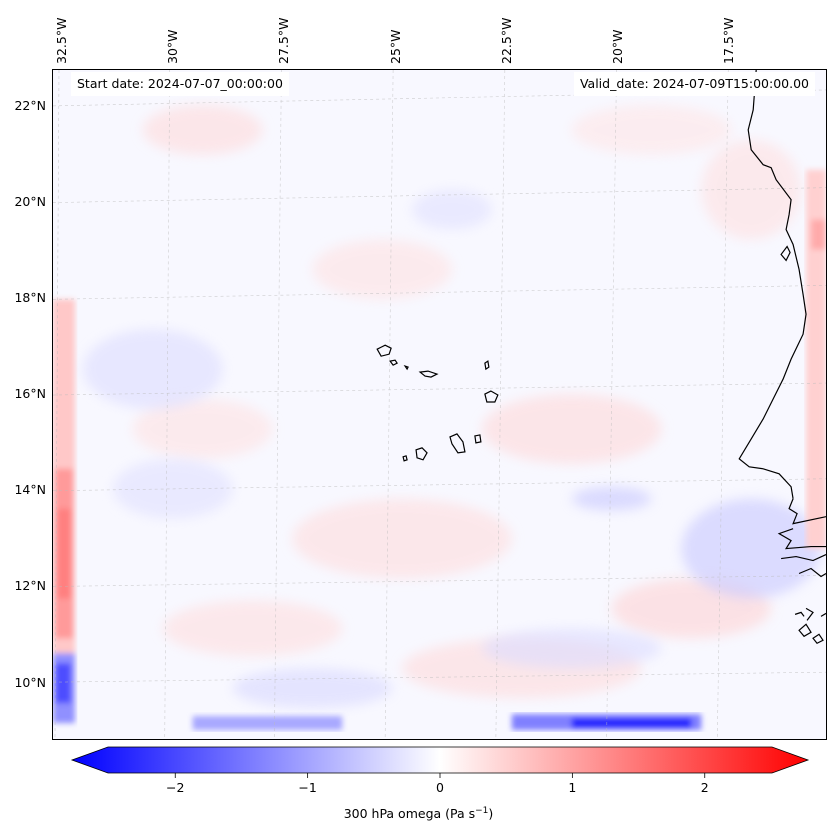 This screenshot has height=839, width=837. Describe the element at coordinates (30, 297) in the screenshot. I see `lat-label-18n: 18°N` at that location.